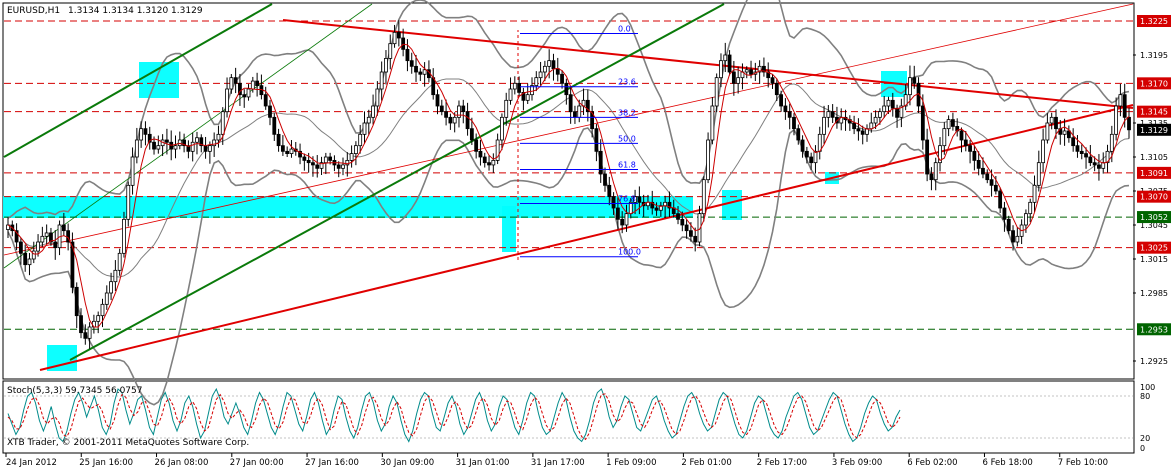  I want to click on level-price-label: 1.3225, so click(1154, 21).